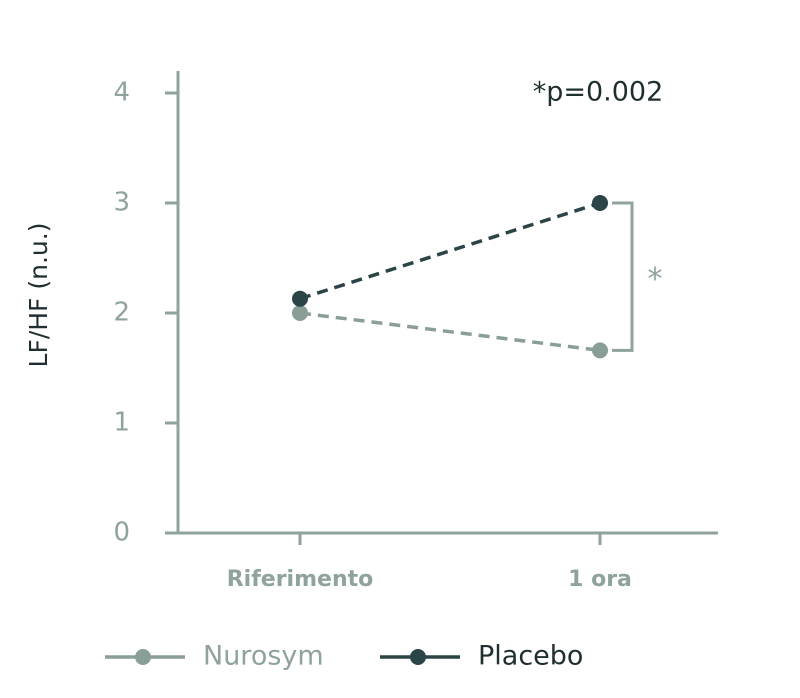 The height and width of the screenshot is (698, 800). Describe the element at coordinates (38, 295) in the screenshot. I see `y-axis-label: LF/HF (n.u.)` at that location.